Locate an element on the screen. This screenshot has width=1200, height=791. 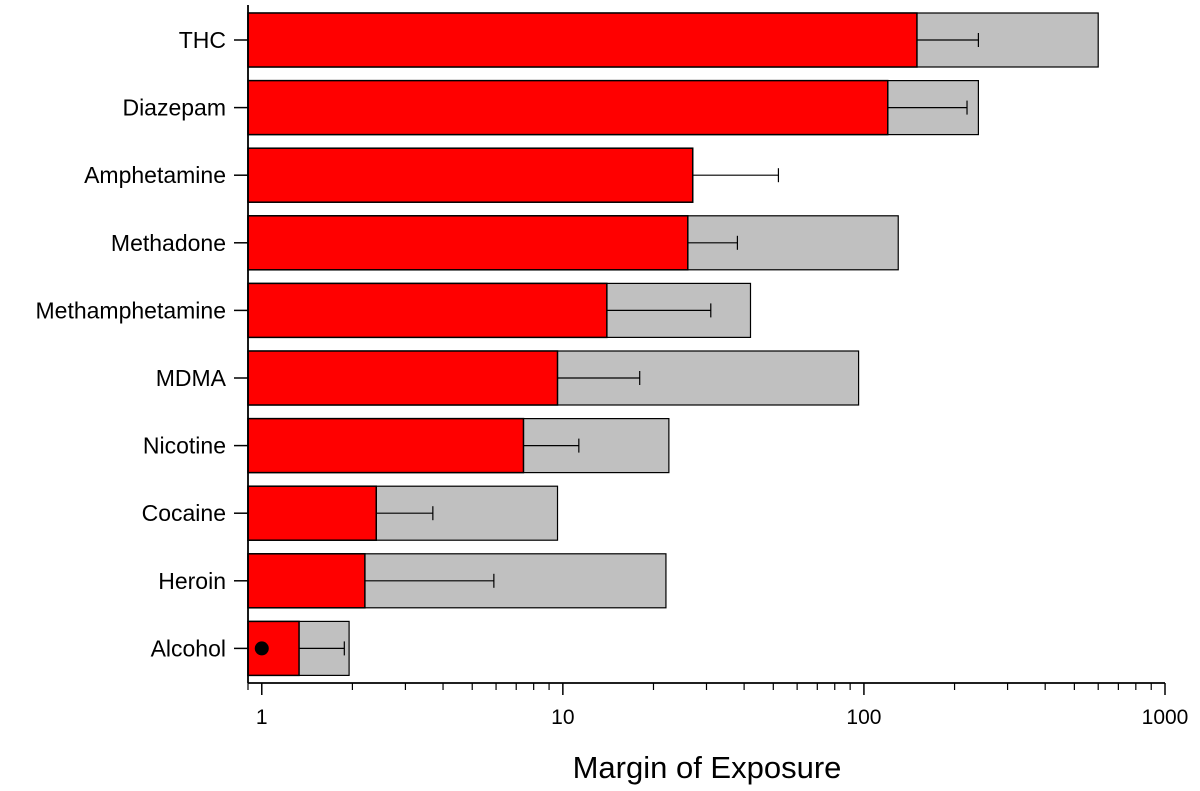
red-bar-methamphetamine is located at coordinates (427, 310).